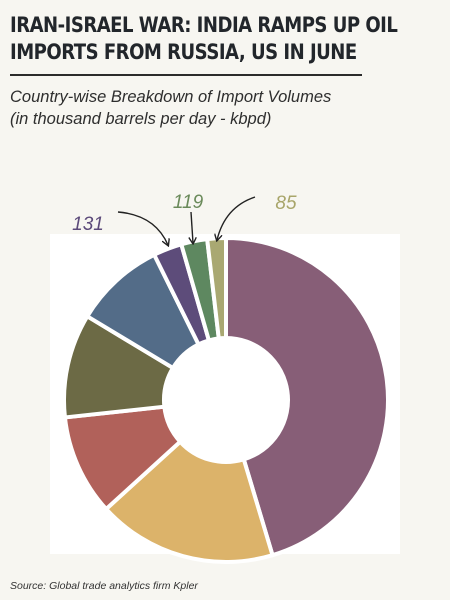  I want to click on title-rule, so click(186, 75).